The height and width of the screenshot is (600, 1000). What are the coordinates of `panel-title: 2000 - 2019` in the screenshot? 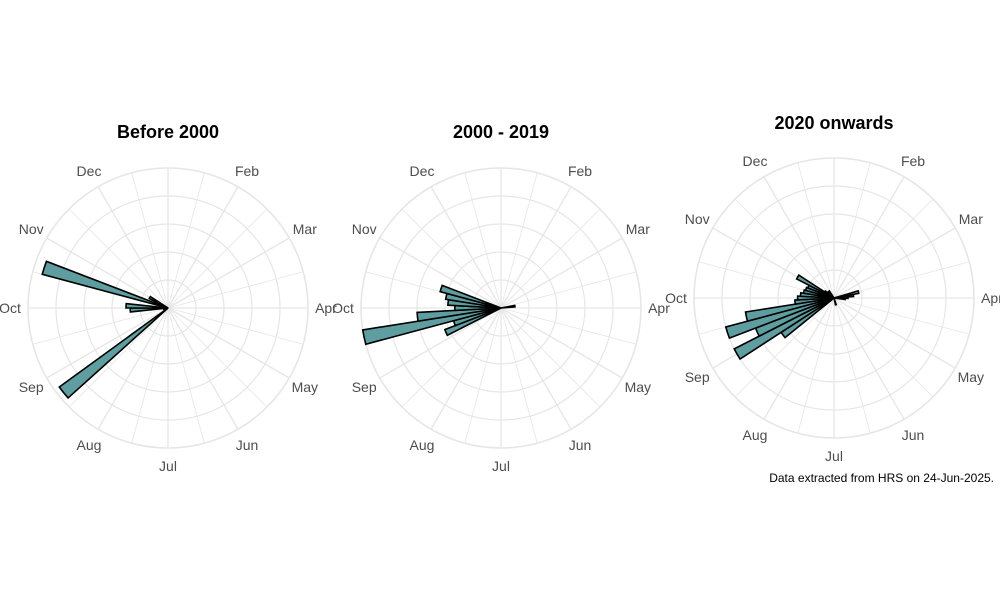 It's located at (501, 132).